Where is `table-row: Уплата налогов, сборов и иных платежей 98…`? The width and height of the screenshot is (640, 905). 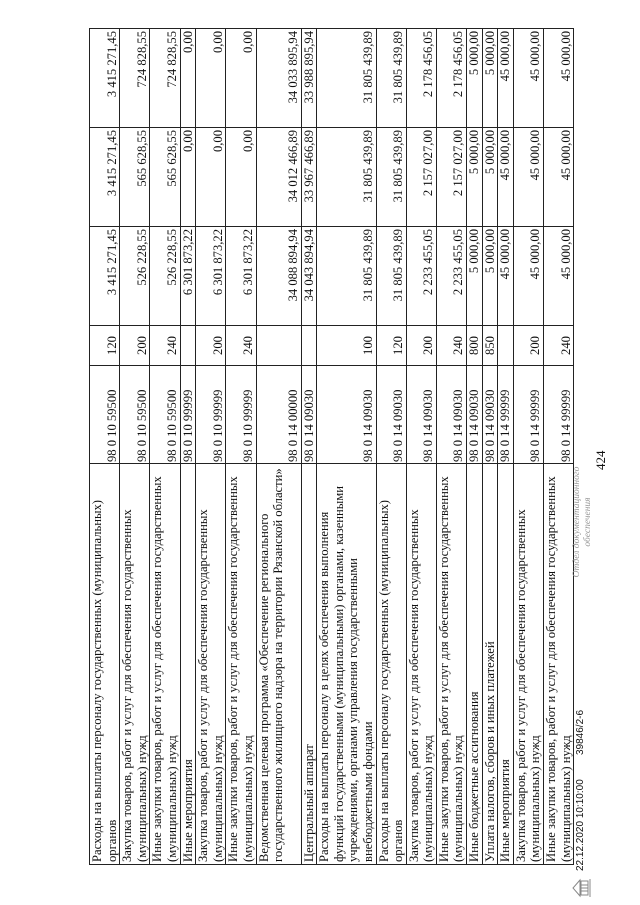
table-row: Уплата налогов, сборов и иных платежей 98… is located at coordinates (490, 446).